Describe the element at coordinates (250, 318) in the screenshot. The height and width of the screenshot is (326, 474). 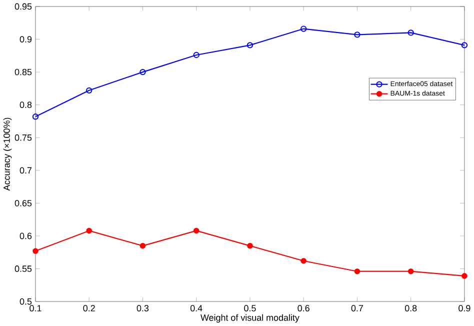
I see `x-axis-title: Weight of visual modality` at that location.